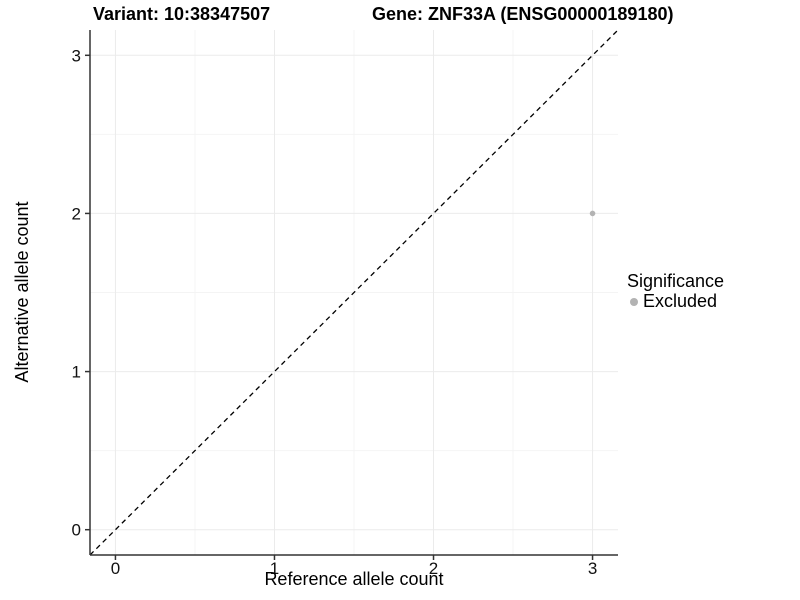 This screenshot has width=800, height=600. I want to click on x-tick-label: 0, so click(115, 568).